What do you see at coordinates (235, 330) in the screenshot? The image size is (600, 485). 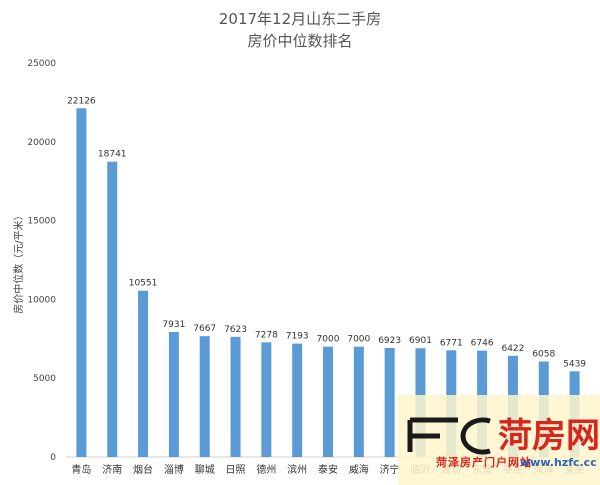 I see `data-label: 7623` at bounding box center [235, 330].